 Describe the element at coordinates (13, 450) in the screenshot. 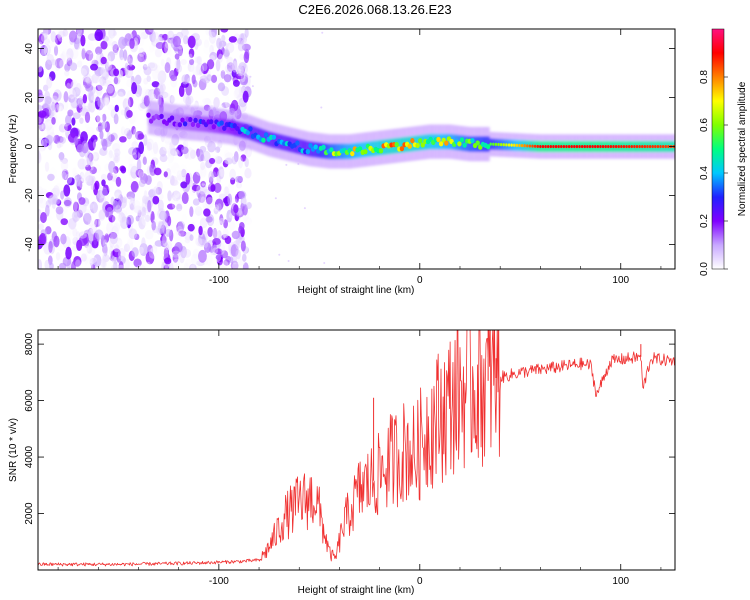

I see `snr-y-axis-title: SNR (10 * v/v)` at that location.